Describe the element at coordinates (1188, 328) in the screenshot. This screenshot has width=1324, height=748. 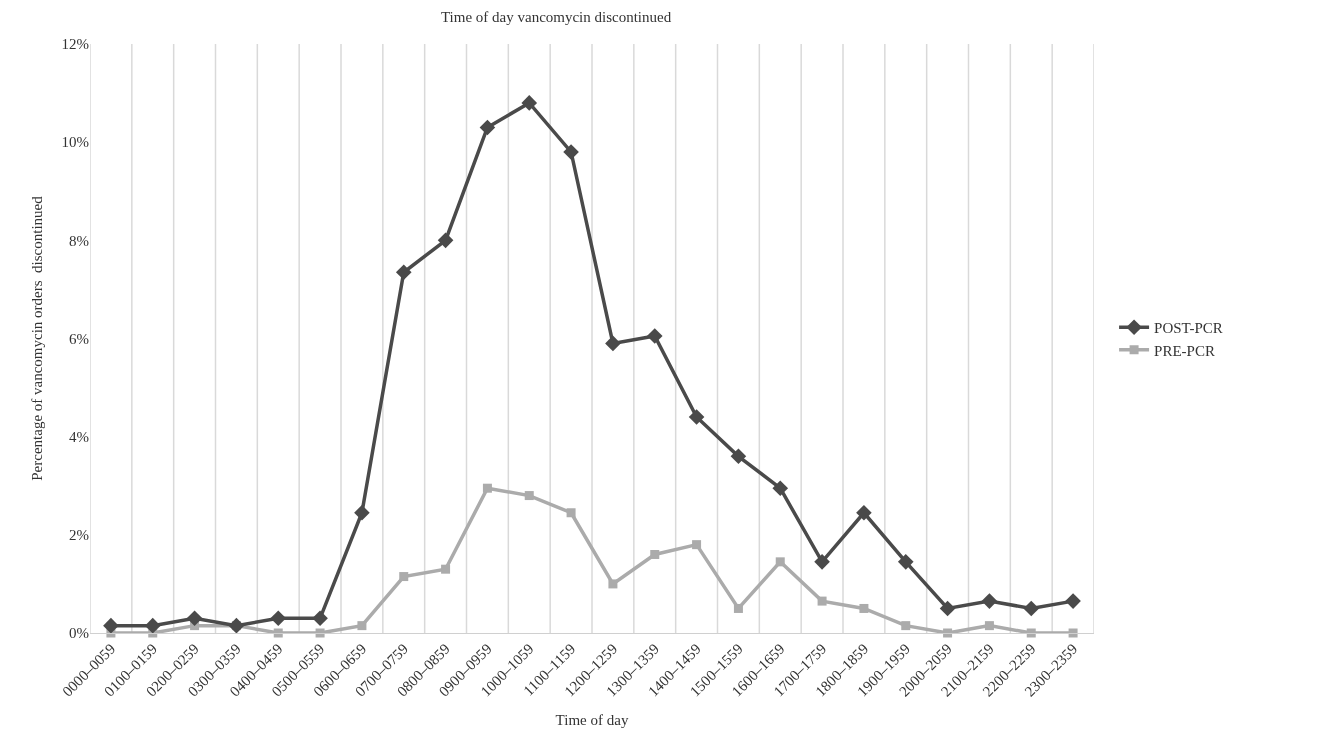
I see `legend-label: POST-PCR` at that location.